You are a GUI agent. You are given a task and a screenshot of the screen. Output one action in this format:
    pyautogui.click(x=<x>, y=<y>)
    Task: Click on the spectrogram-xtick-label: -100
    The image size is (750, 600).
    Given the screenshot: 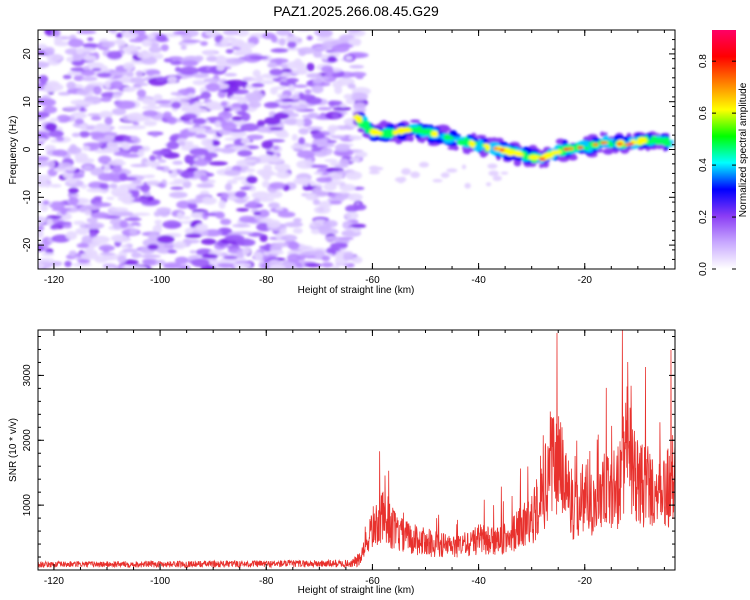 What is the action you would take?
    pyautogui.click(x=160, y=280)
    